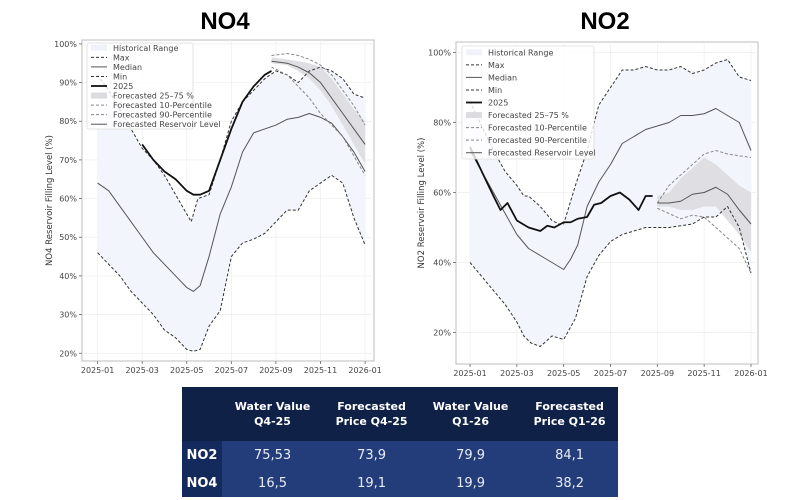 The height and width of the screenshot is (500, 800). I want to click on x-tick-label: 2025-03, so click(516, 373).